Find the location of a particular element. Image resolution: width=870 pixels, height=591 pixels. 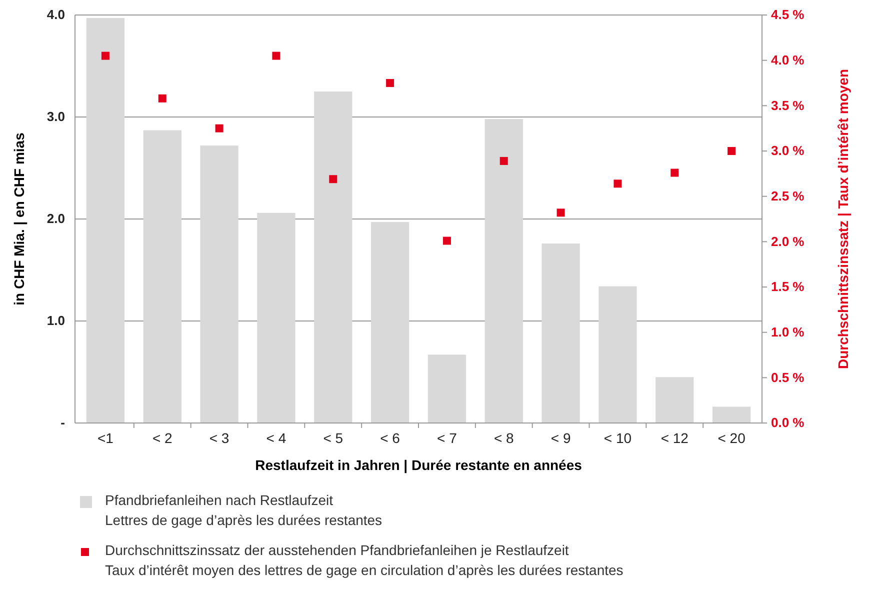

x-axis-title: Restlaufzeit in Jahren | Durée restante en années is located at coordinates (418, 465).